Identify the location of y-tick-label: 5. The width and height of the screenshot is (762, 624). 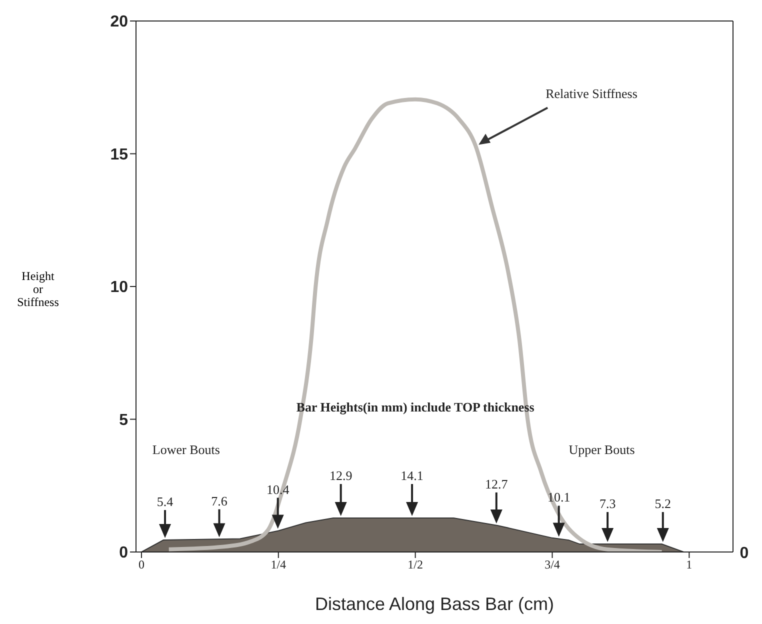
(123, 420).